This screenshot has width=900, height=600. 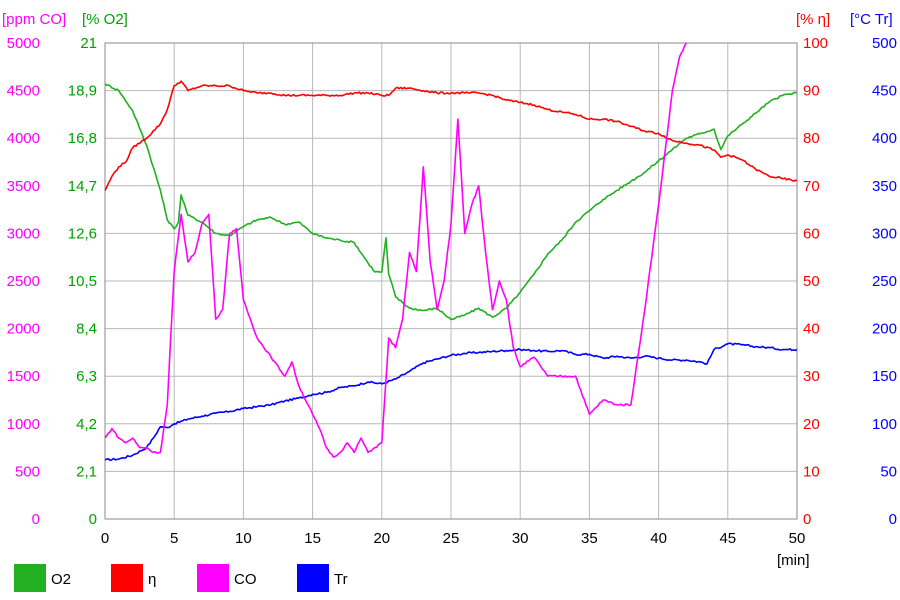 I want to click on y-tick-label-o2: 14,7, so click(x=82, y=186).